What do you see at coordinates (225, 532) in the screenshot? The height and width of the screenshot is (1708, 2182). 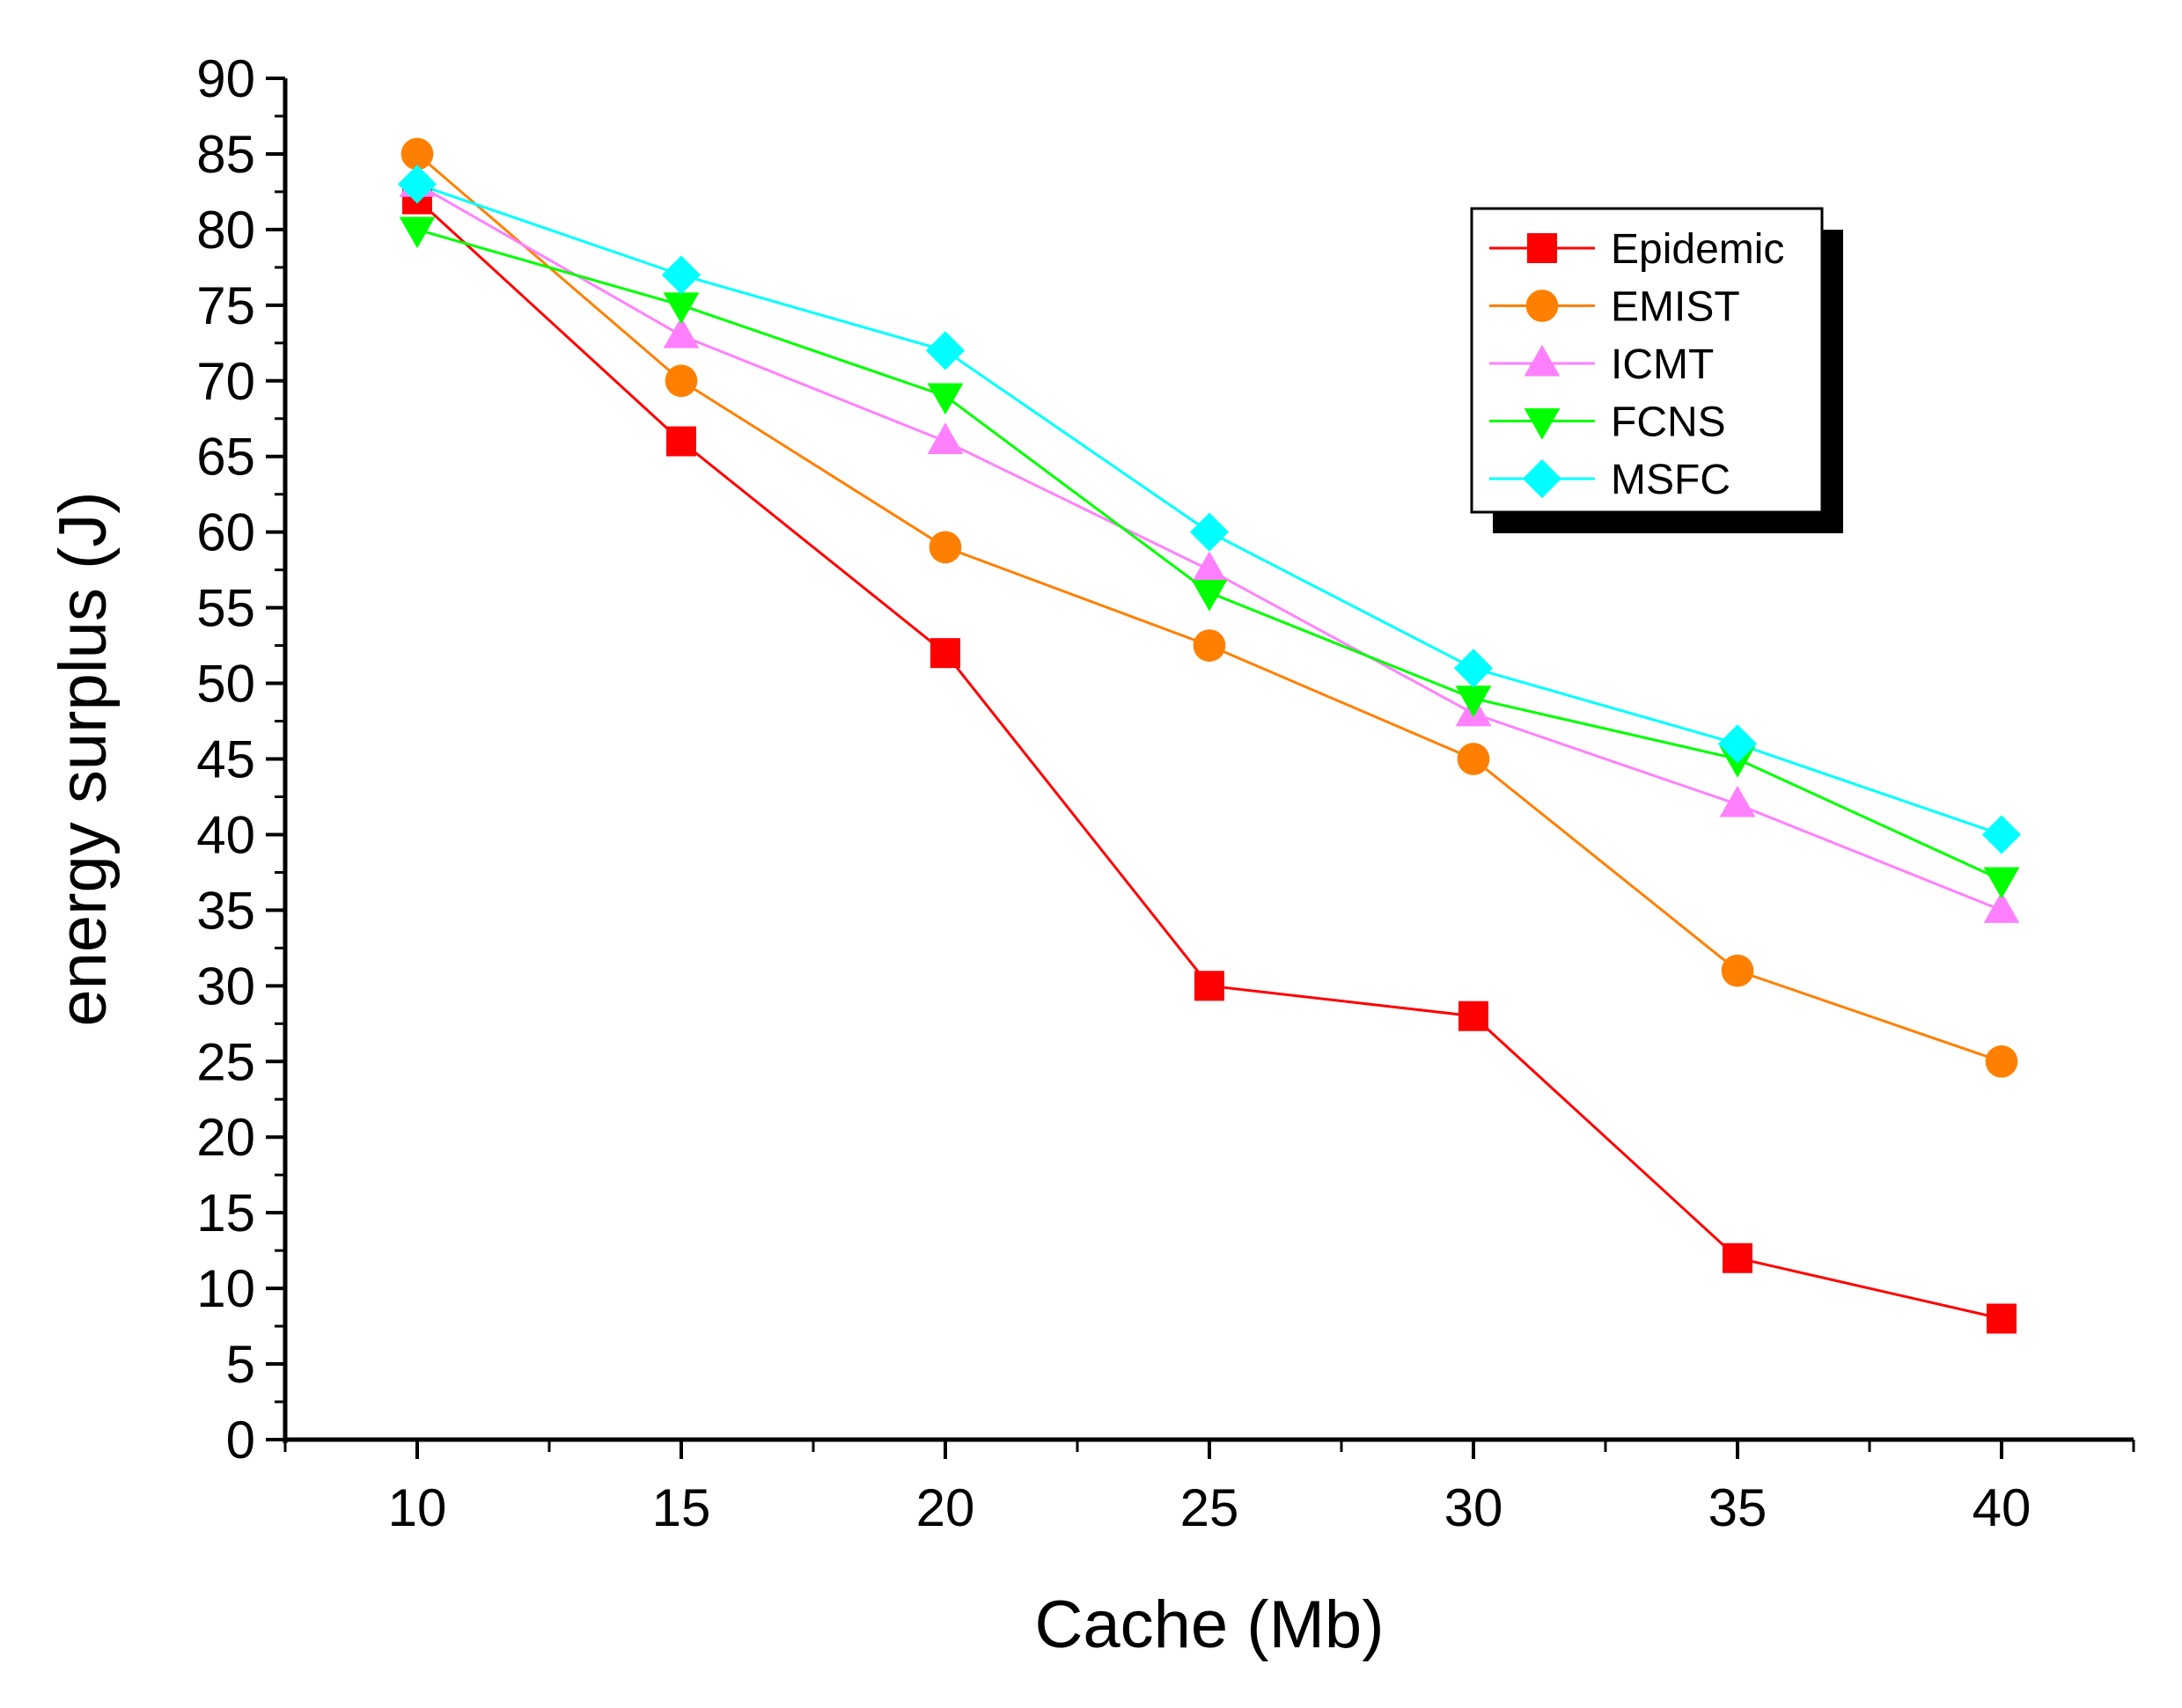 I see `y-tick-label: 60` at bounding box center [225, 532].